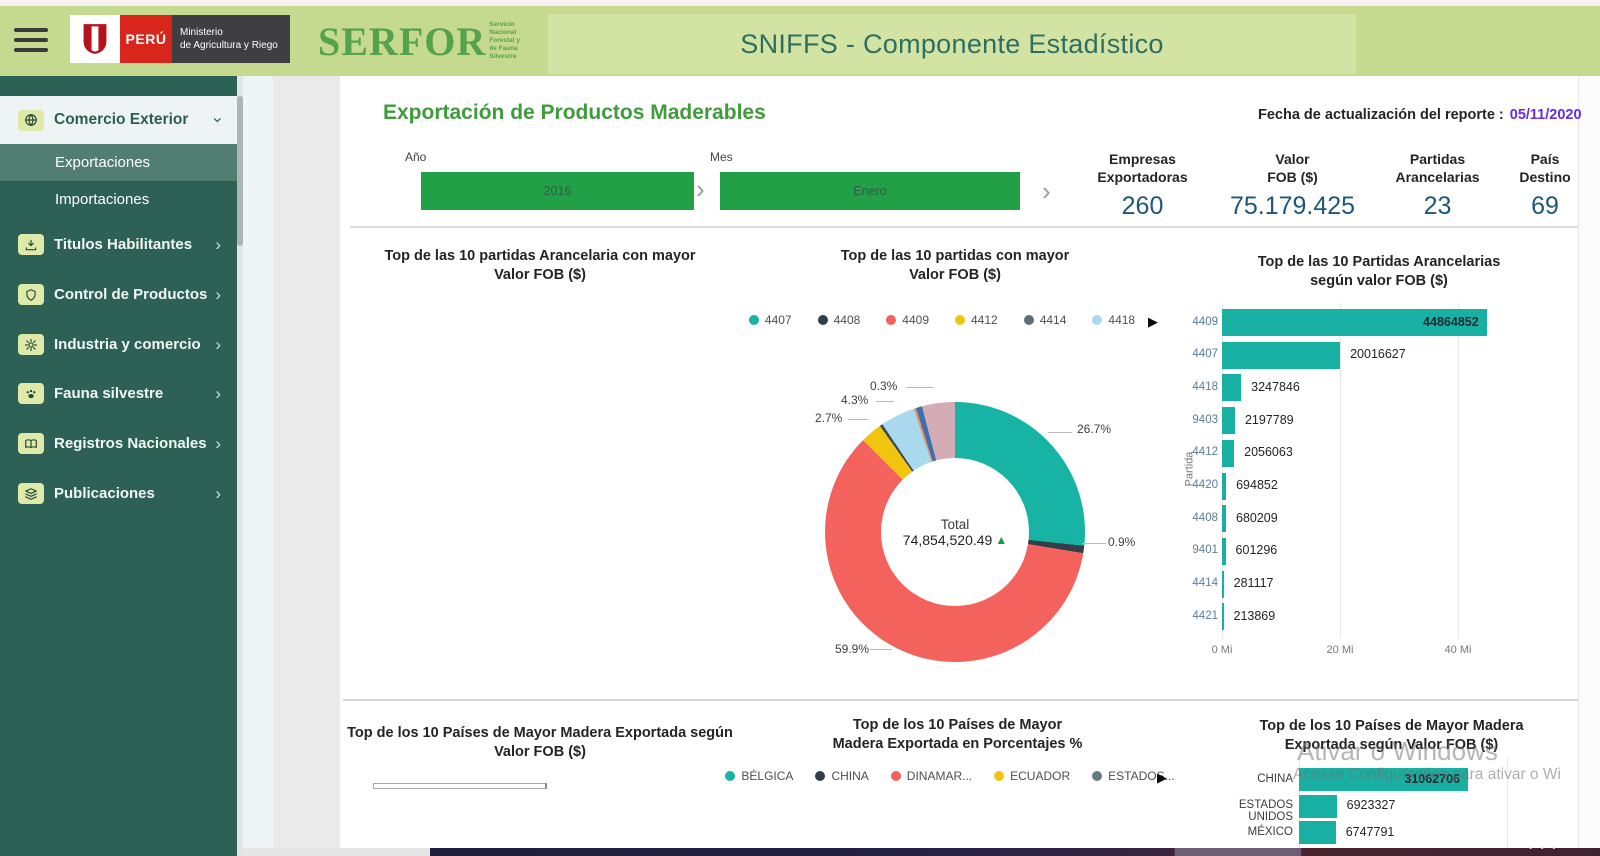  What do you see at coordinates (1253, 583) in the screenshot?
I see `bar-value-label: 281117` at bounding box center [1253, 583].